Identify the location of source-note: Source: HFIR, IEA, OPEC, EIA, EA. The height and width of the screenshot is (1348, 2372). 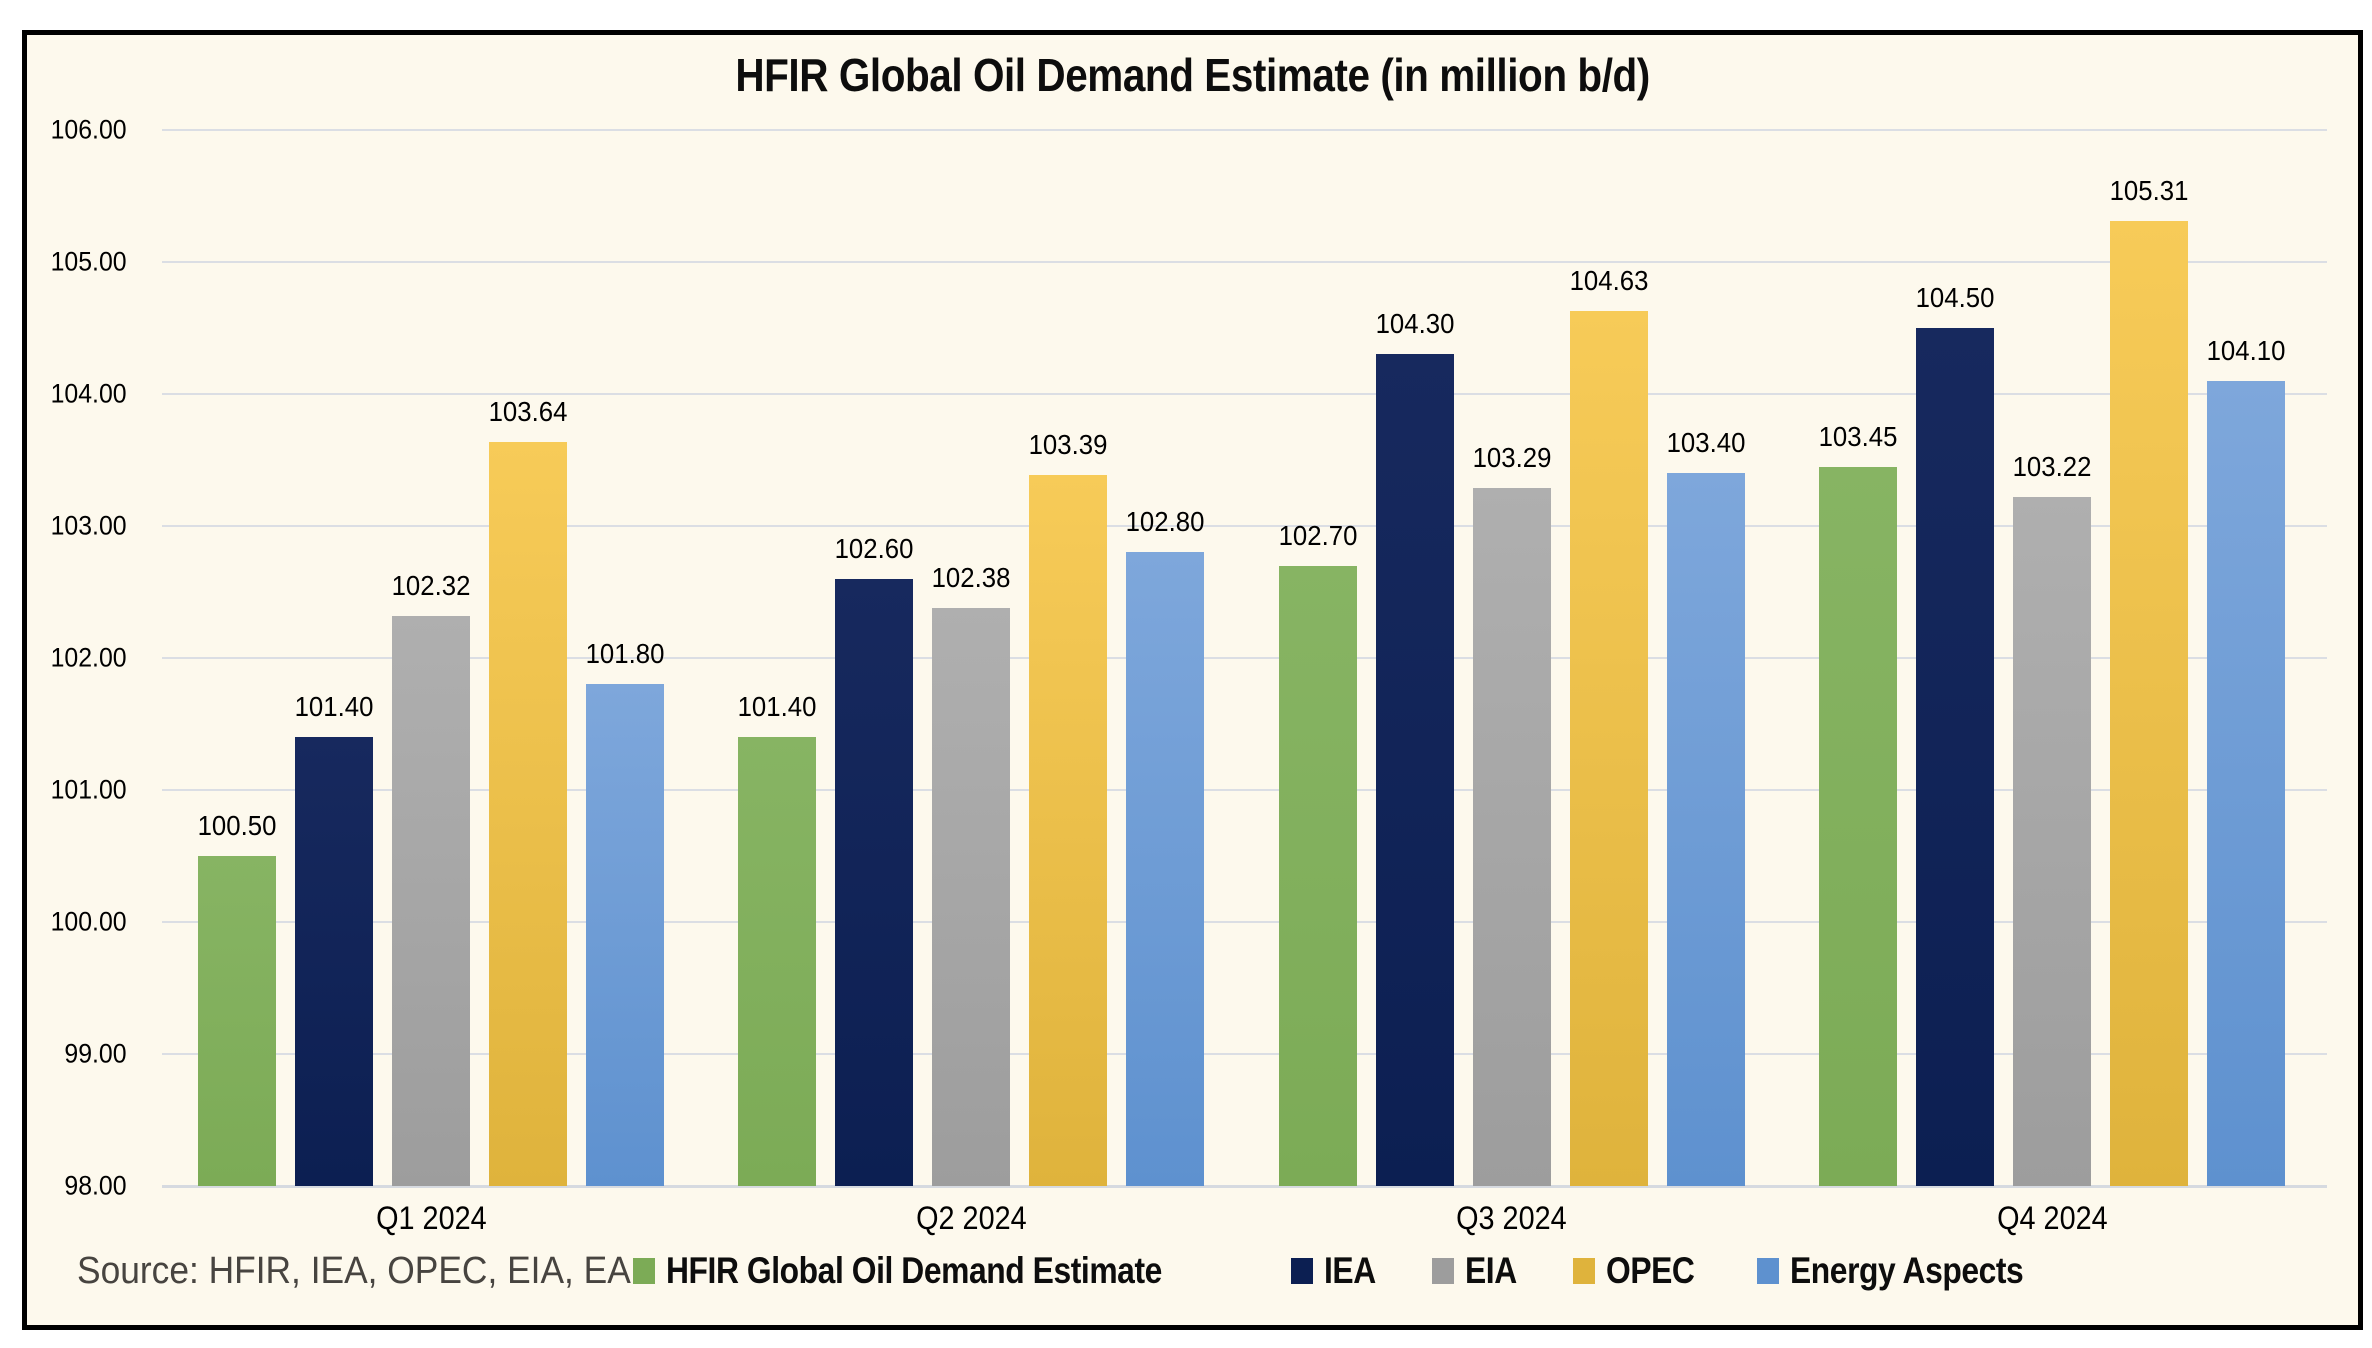
(354, 1270).